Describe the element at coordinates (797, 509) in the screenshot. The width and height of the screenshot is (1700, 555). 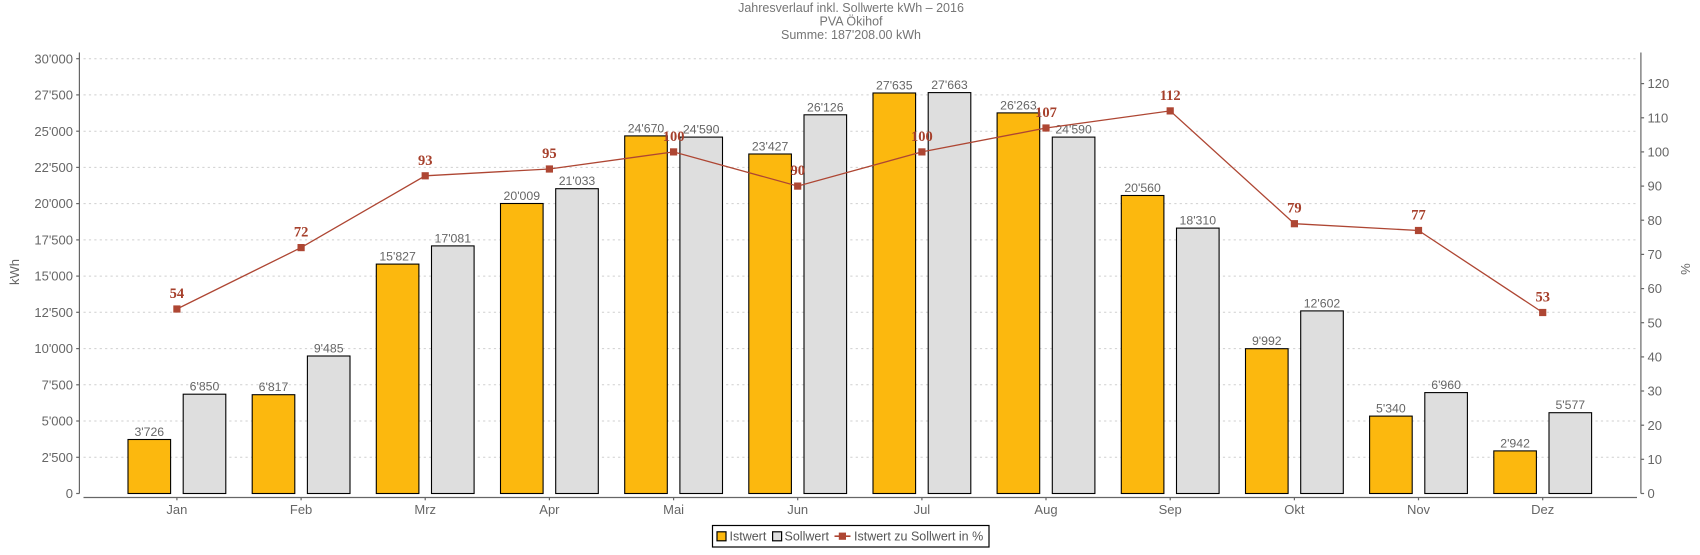
I see `svg-text: Jun` at that location.